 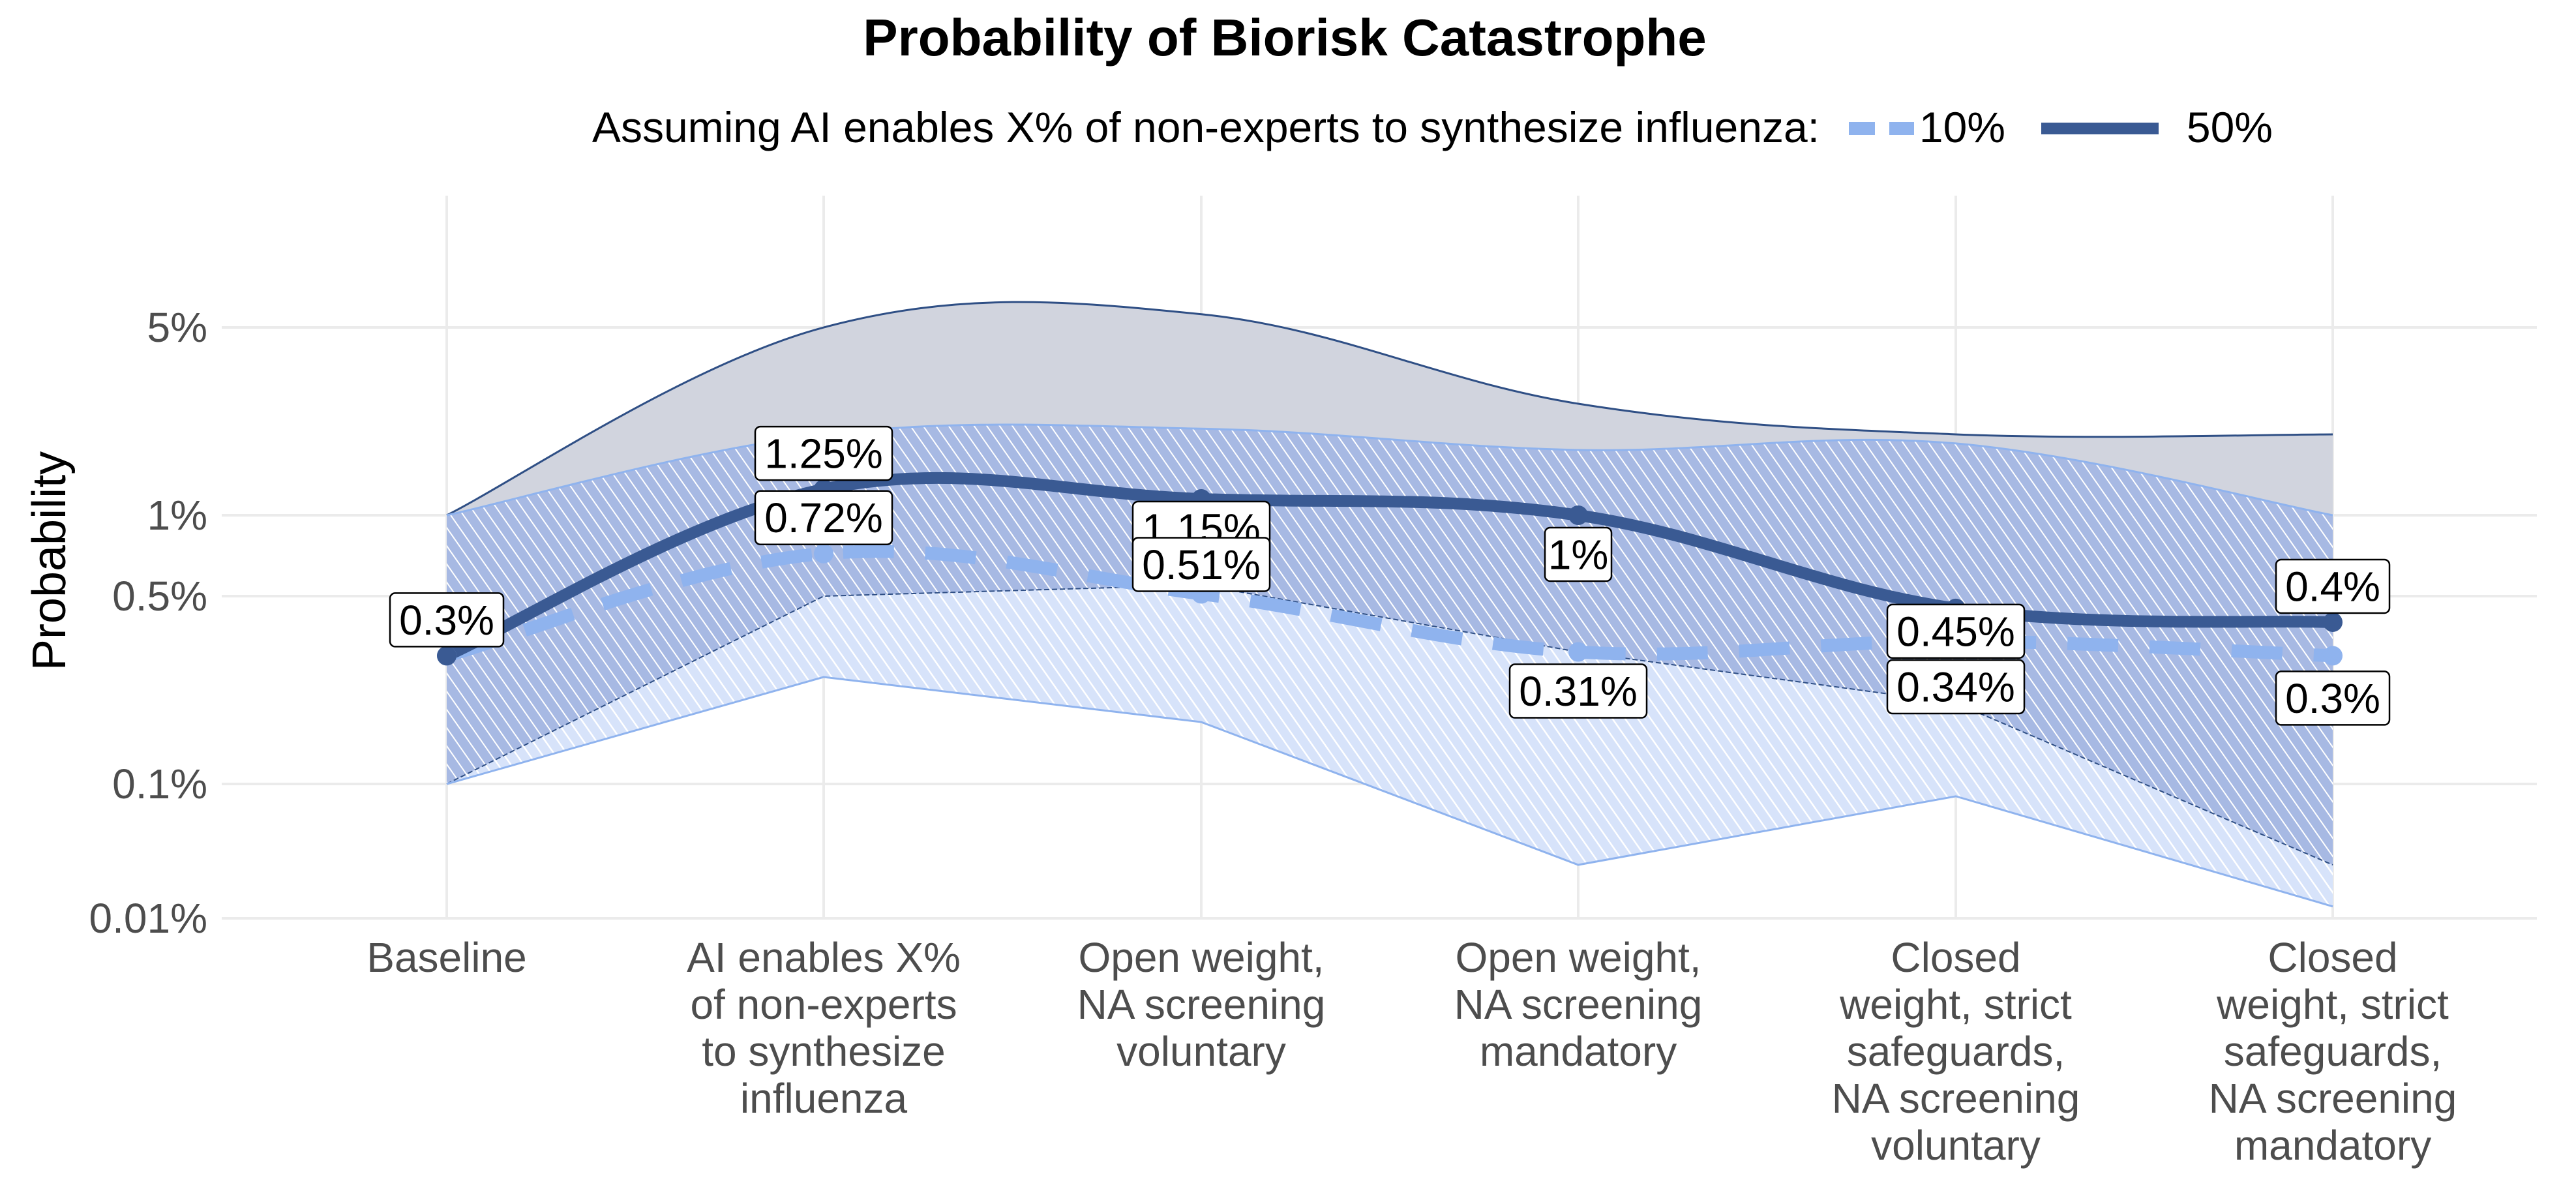 What do you see at coordinates (159, 783) in the screenshot?
I see `y-tick-label-1: 0.1%` at bounding box center [159, 783].